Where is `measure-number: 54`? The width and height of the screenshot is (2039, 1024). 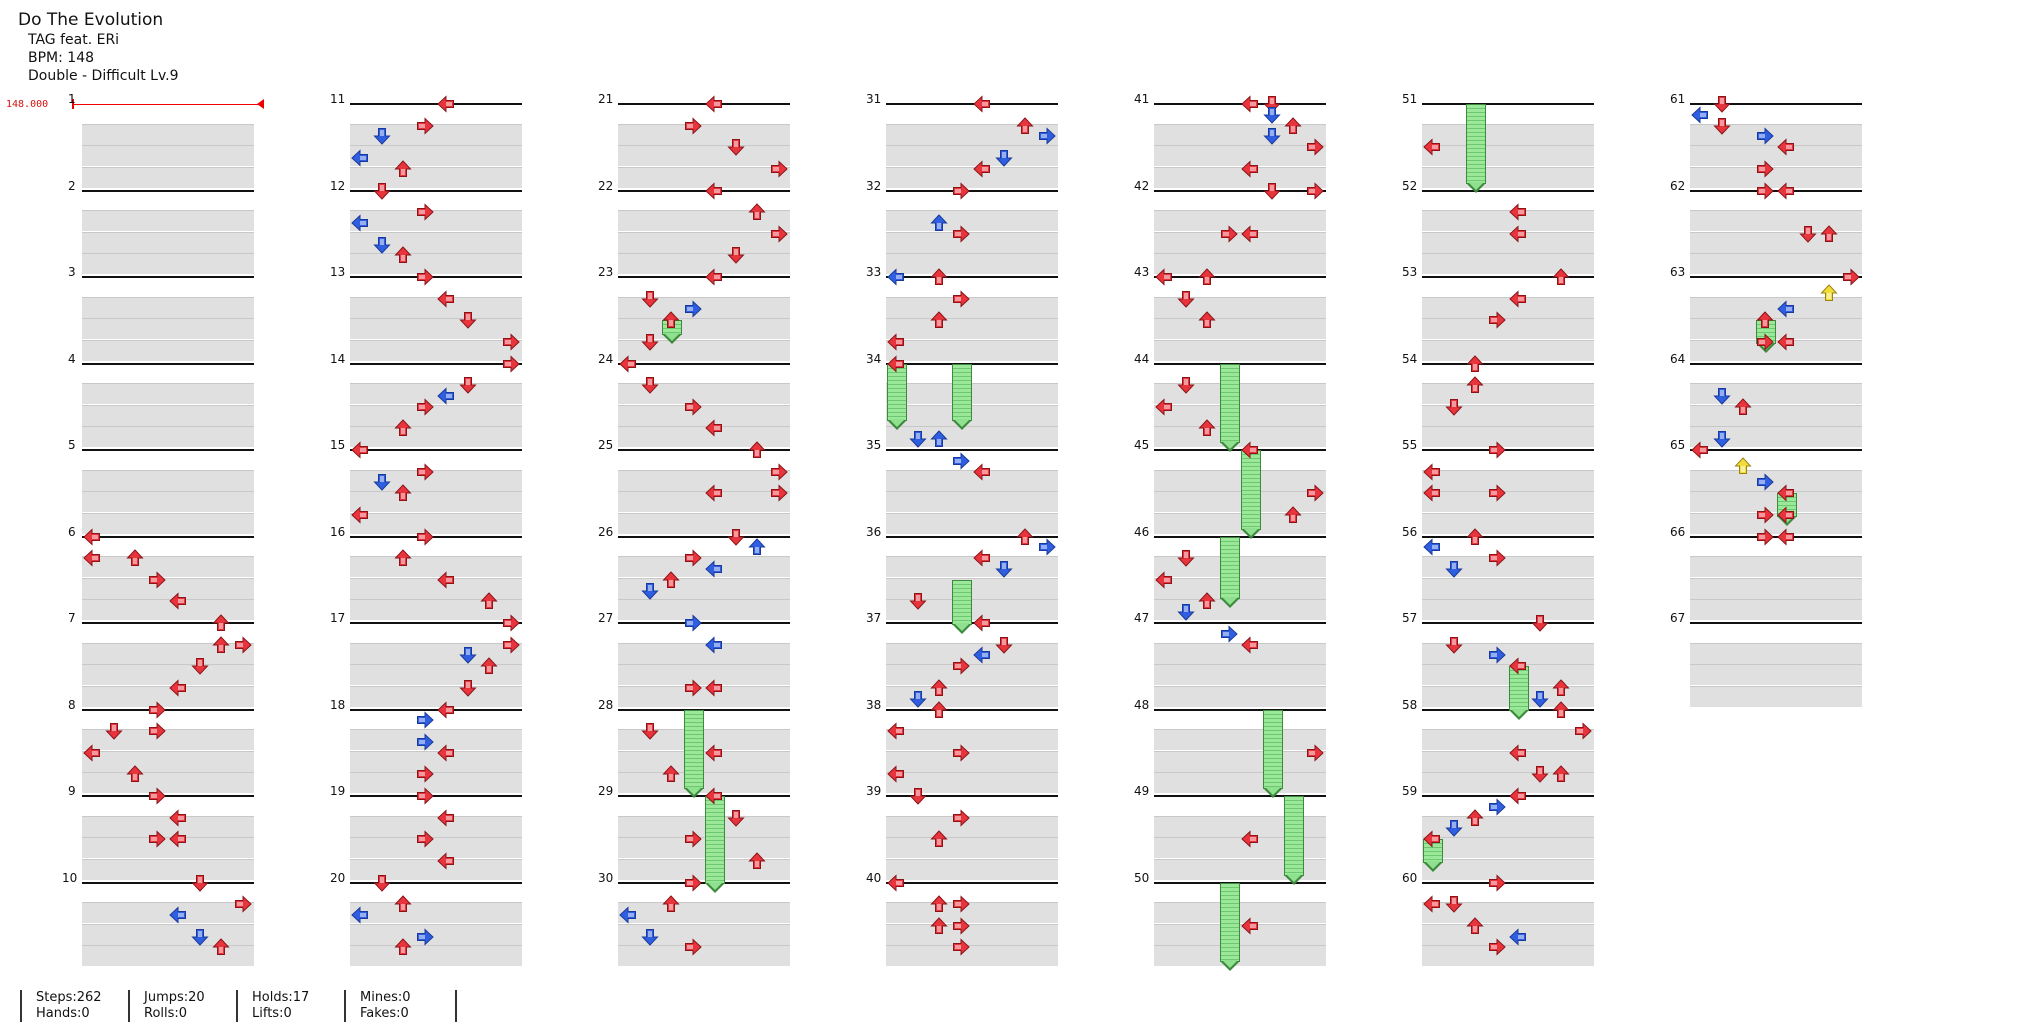 measure-number: 54 is located at coordinates (1410, 358).